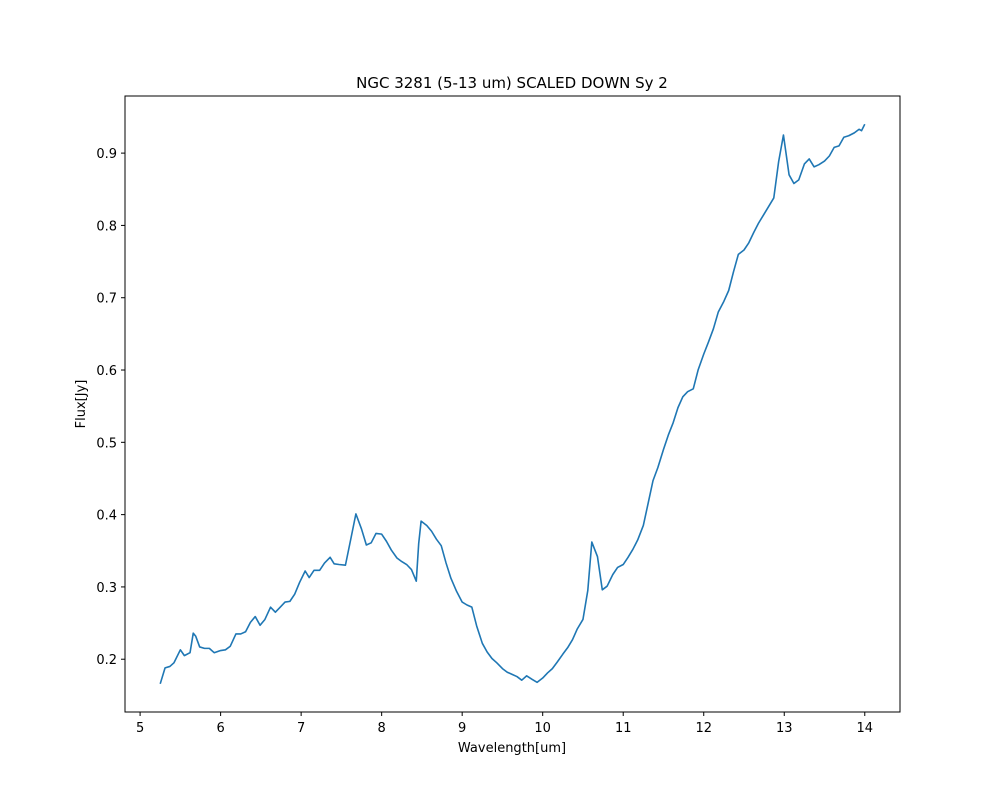 The height and width of the screenshot is (800, 1000). What do you see at coordinates (106, 443) in the screenshot?
I see `y-tick-label: 0.5` at bounding box center [106, 443].